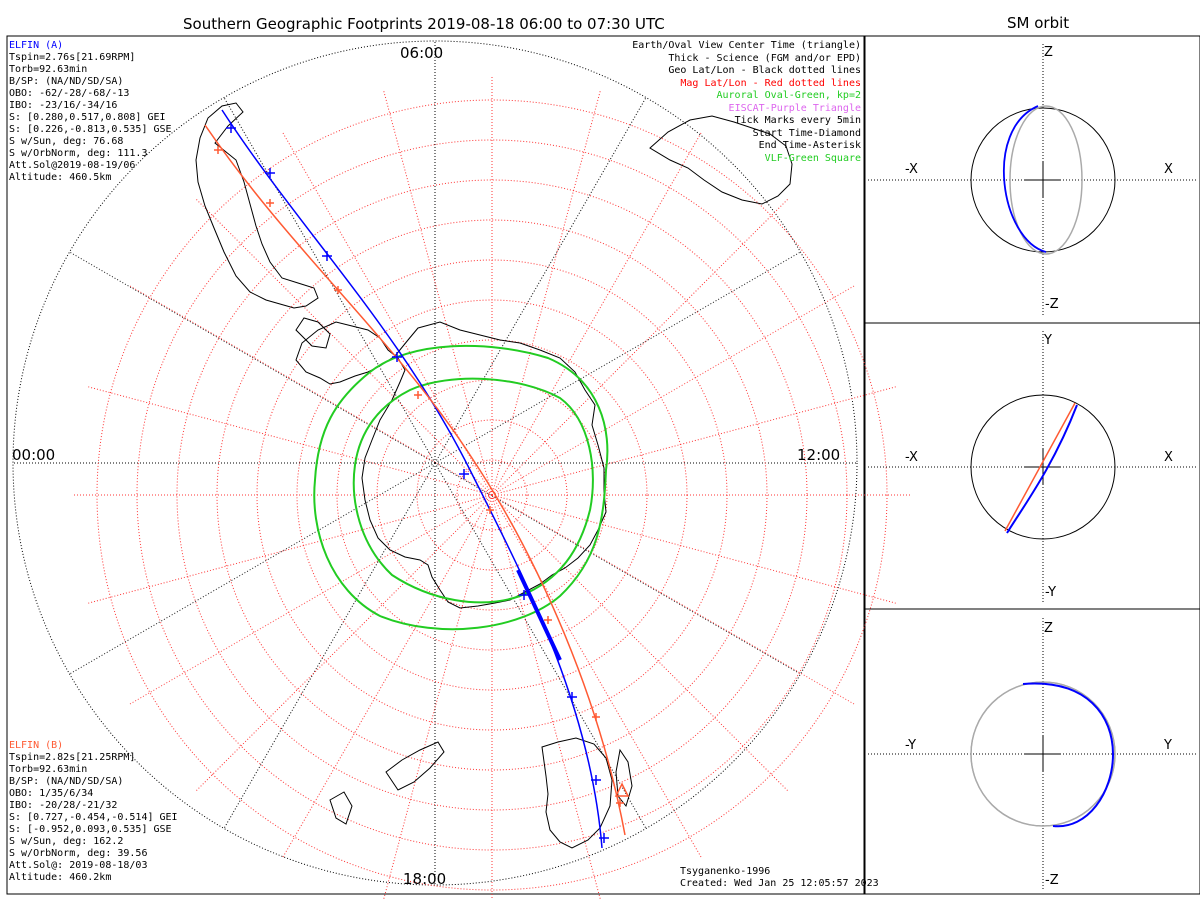  I want to click on sat-b-line: S: [-0.952,0.093,0.535] GSE, so click(90, 829).